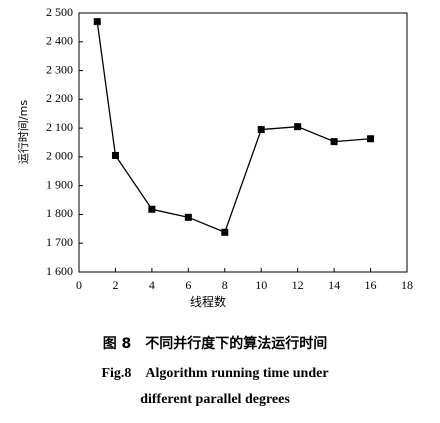 The image size is (440, 423). Describe the element at coordinates (188, 285) in the screenshot. I see `x-tick-label: 6` at that location.